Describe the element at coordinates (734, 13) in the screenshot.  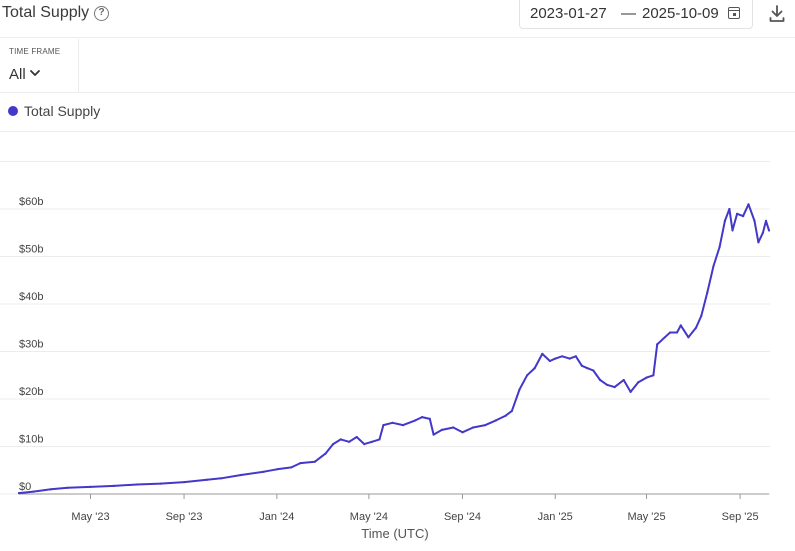
I see `calendar-icon` at that location.